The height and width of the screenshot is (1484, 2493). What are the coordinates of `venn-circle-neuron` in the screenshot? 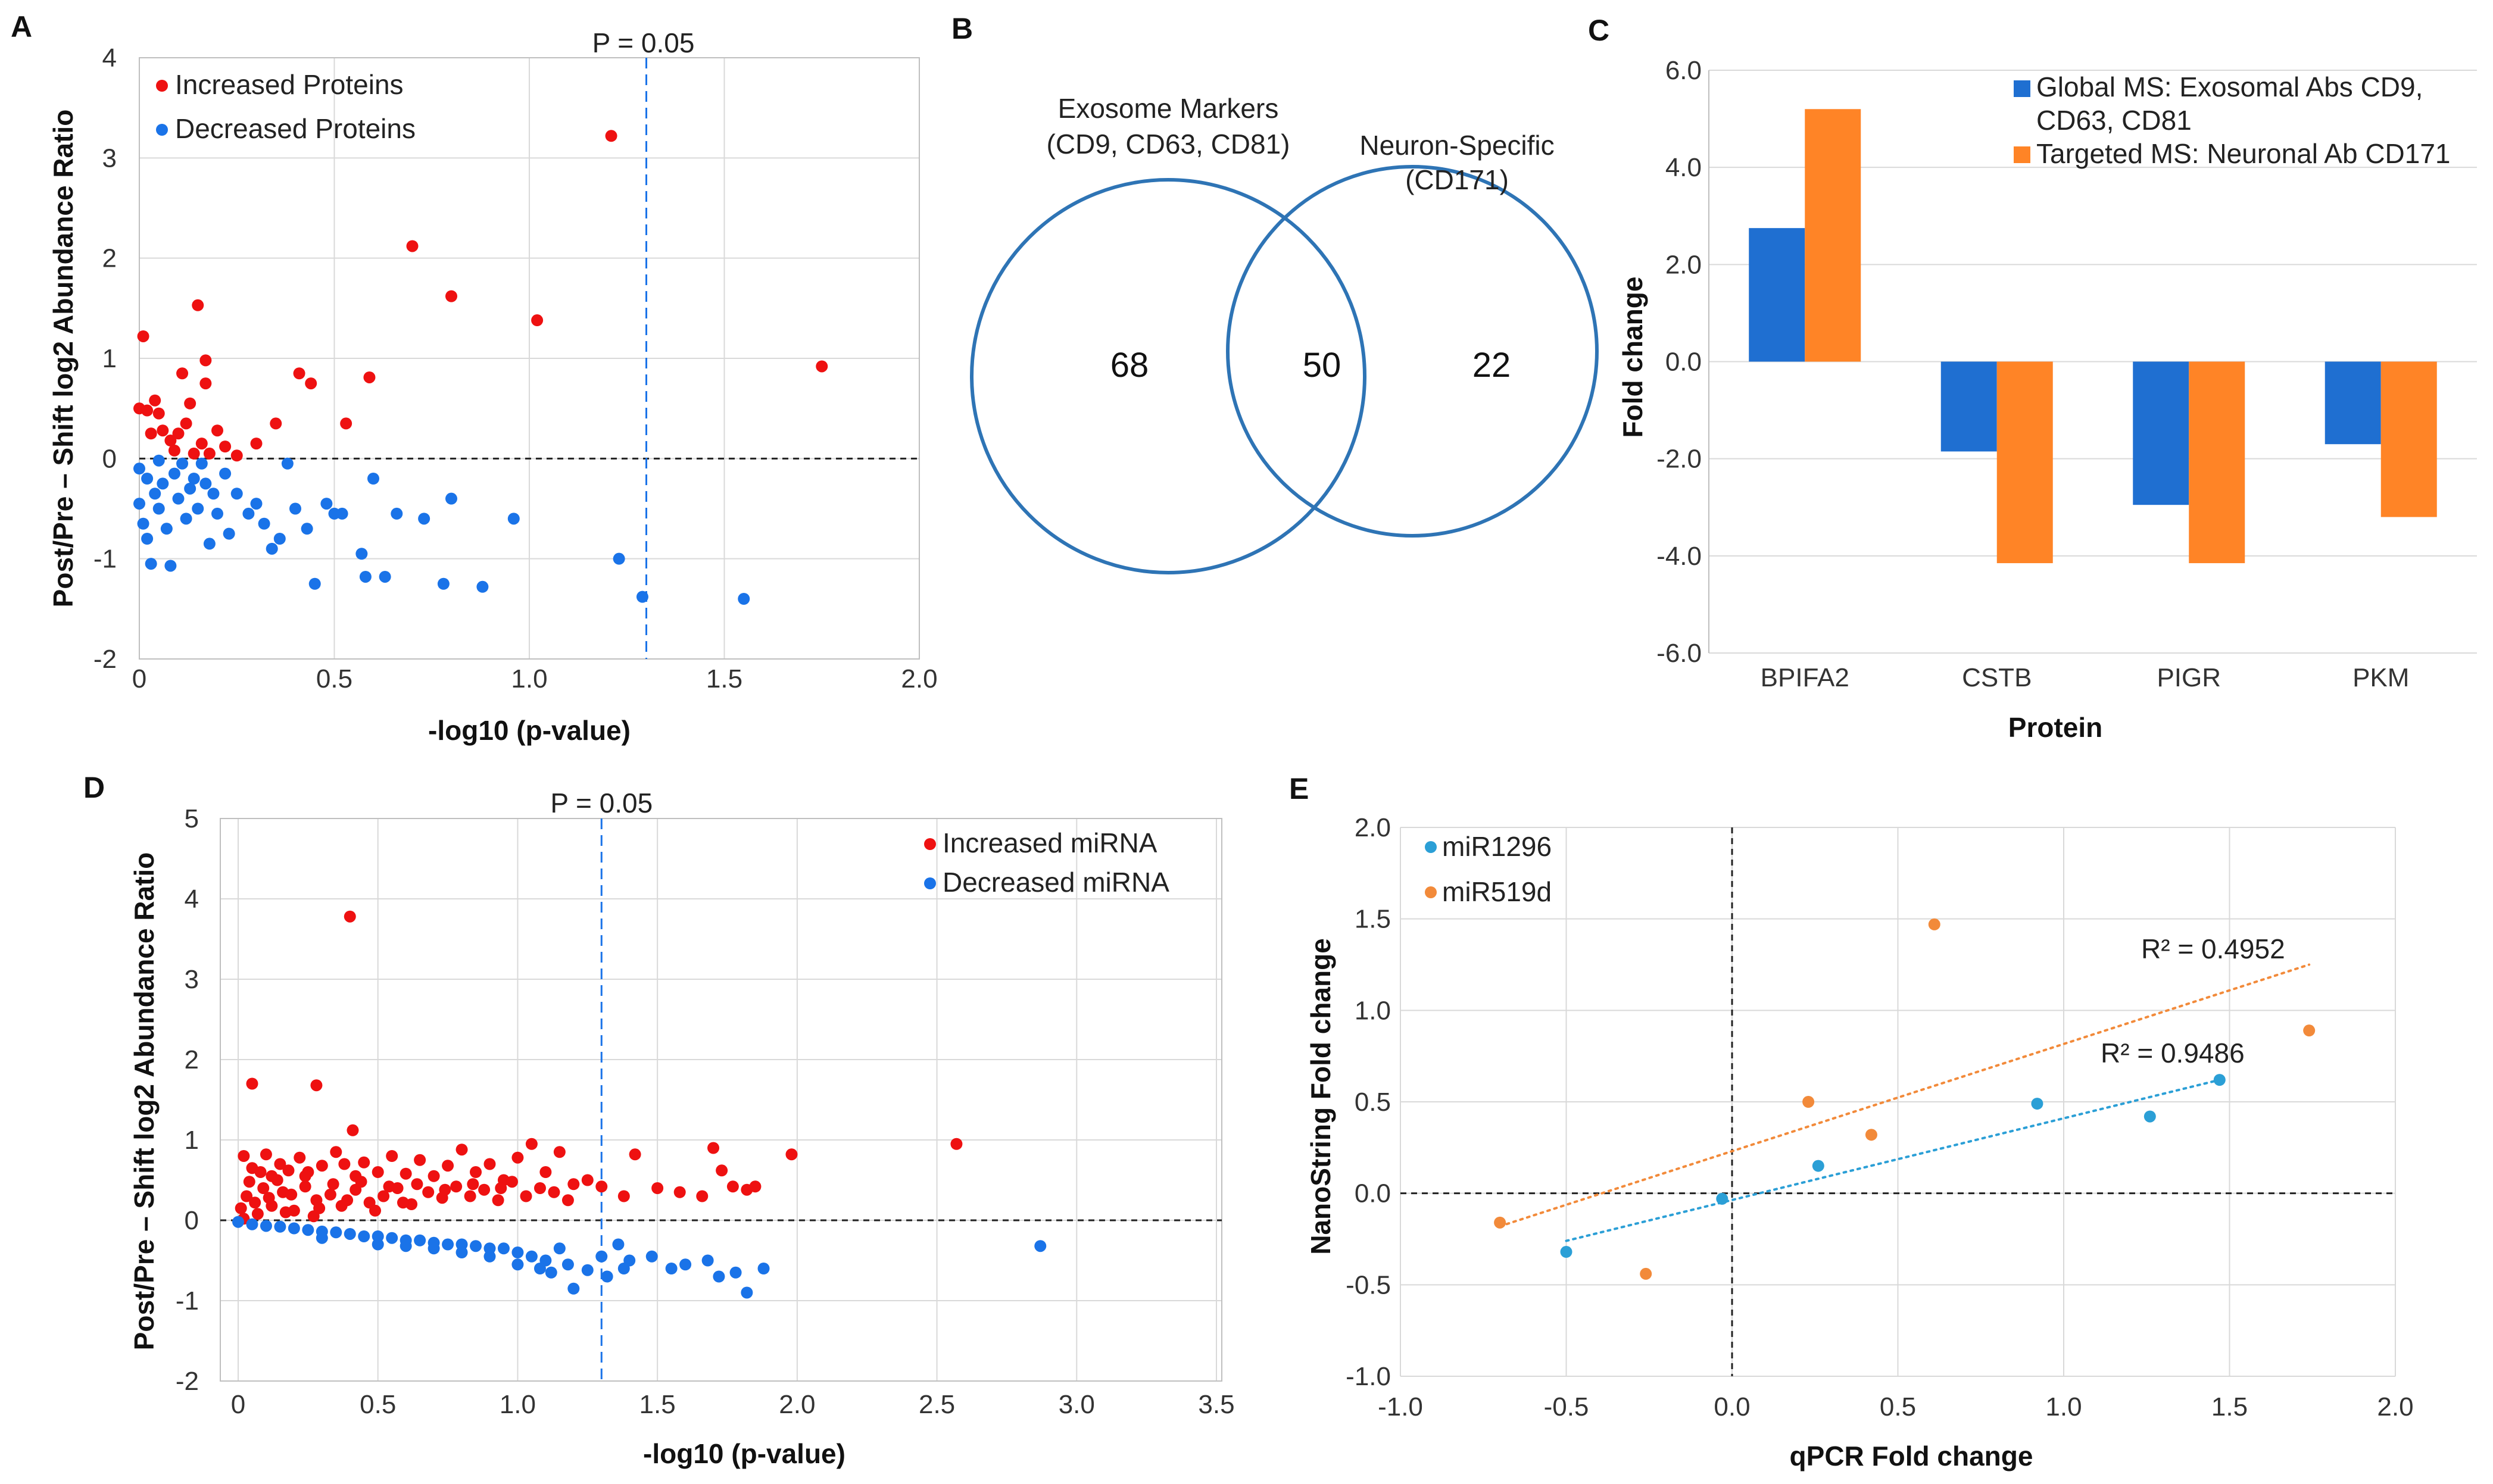 It's located at (1413, 352).